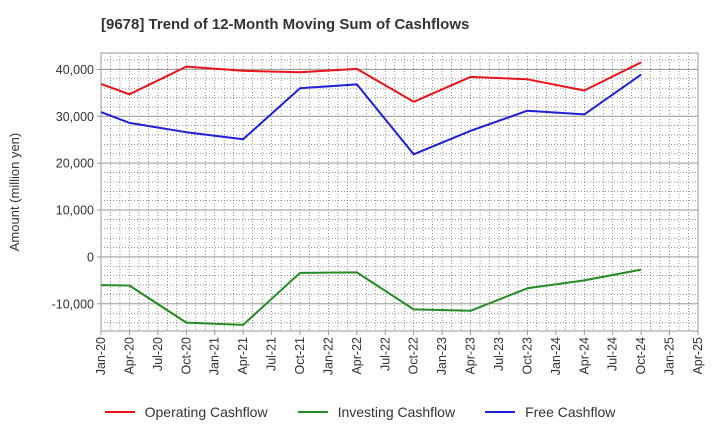 The height and width of the screenshot is (440, 720). I want to click on legend-label-free: Free Cashflow, so click(570, 412).